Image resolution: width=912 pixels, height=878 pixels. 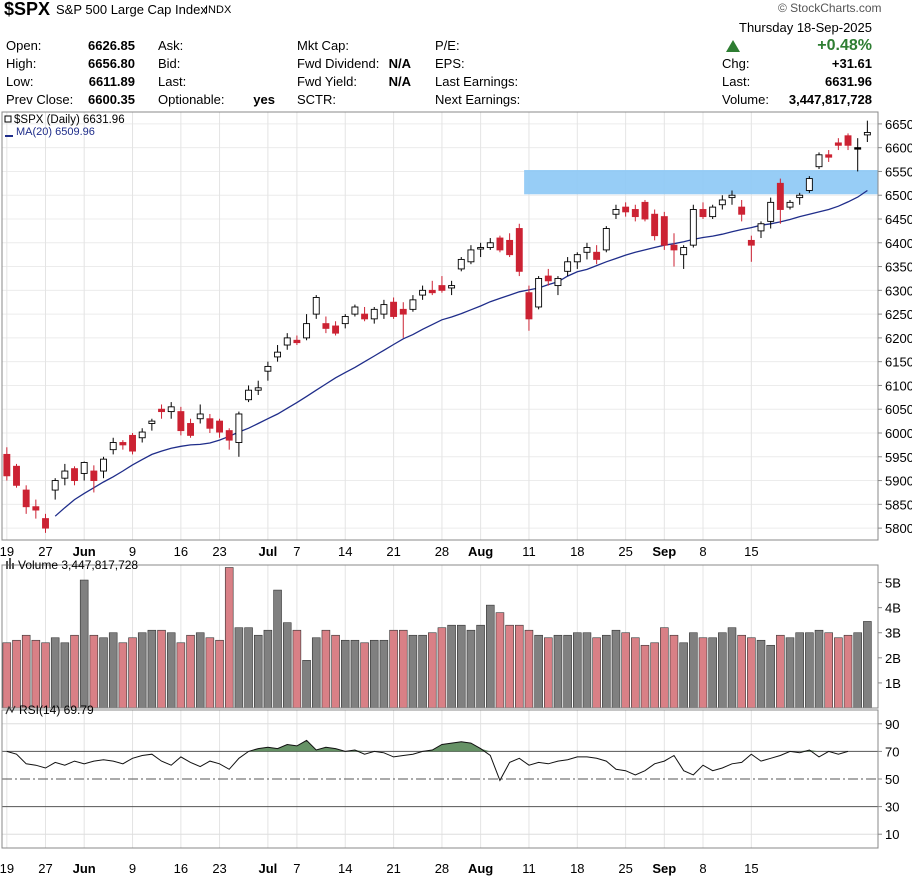 What do you see at coordinates (892, 751) in the screenshot?
I see `rsi-tick-label: 70` at bounding box center [892, 751].